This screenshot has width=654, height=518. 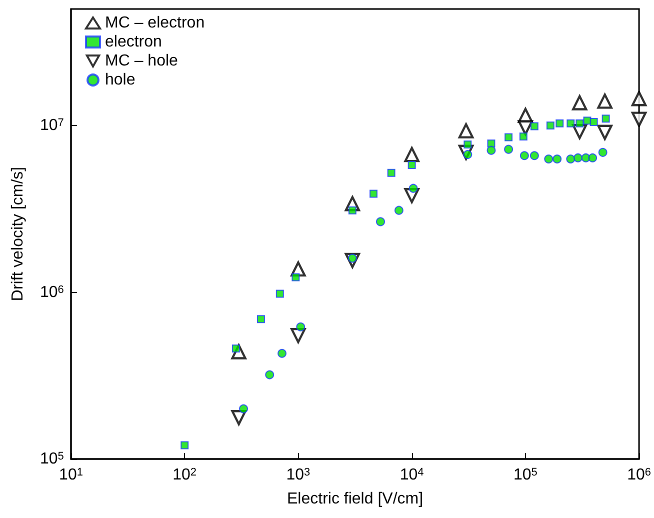 What do you see at coordinates (120, 80) in the screenshot?
I see `legend-label: hole` at bounding box center [120, 80].